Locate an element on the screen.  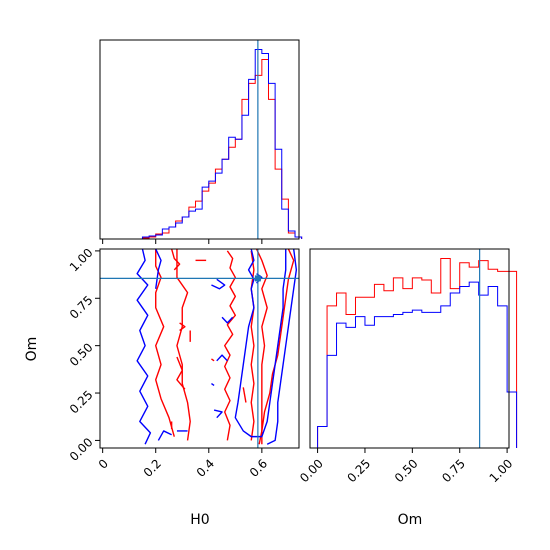
panel-histogram-om is located at coordinates (413, 350).